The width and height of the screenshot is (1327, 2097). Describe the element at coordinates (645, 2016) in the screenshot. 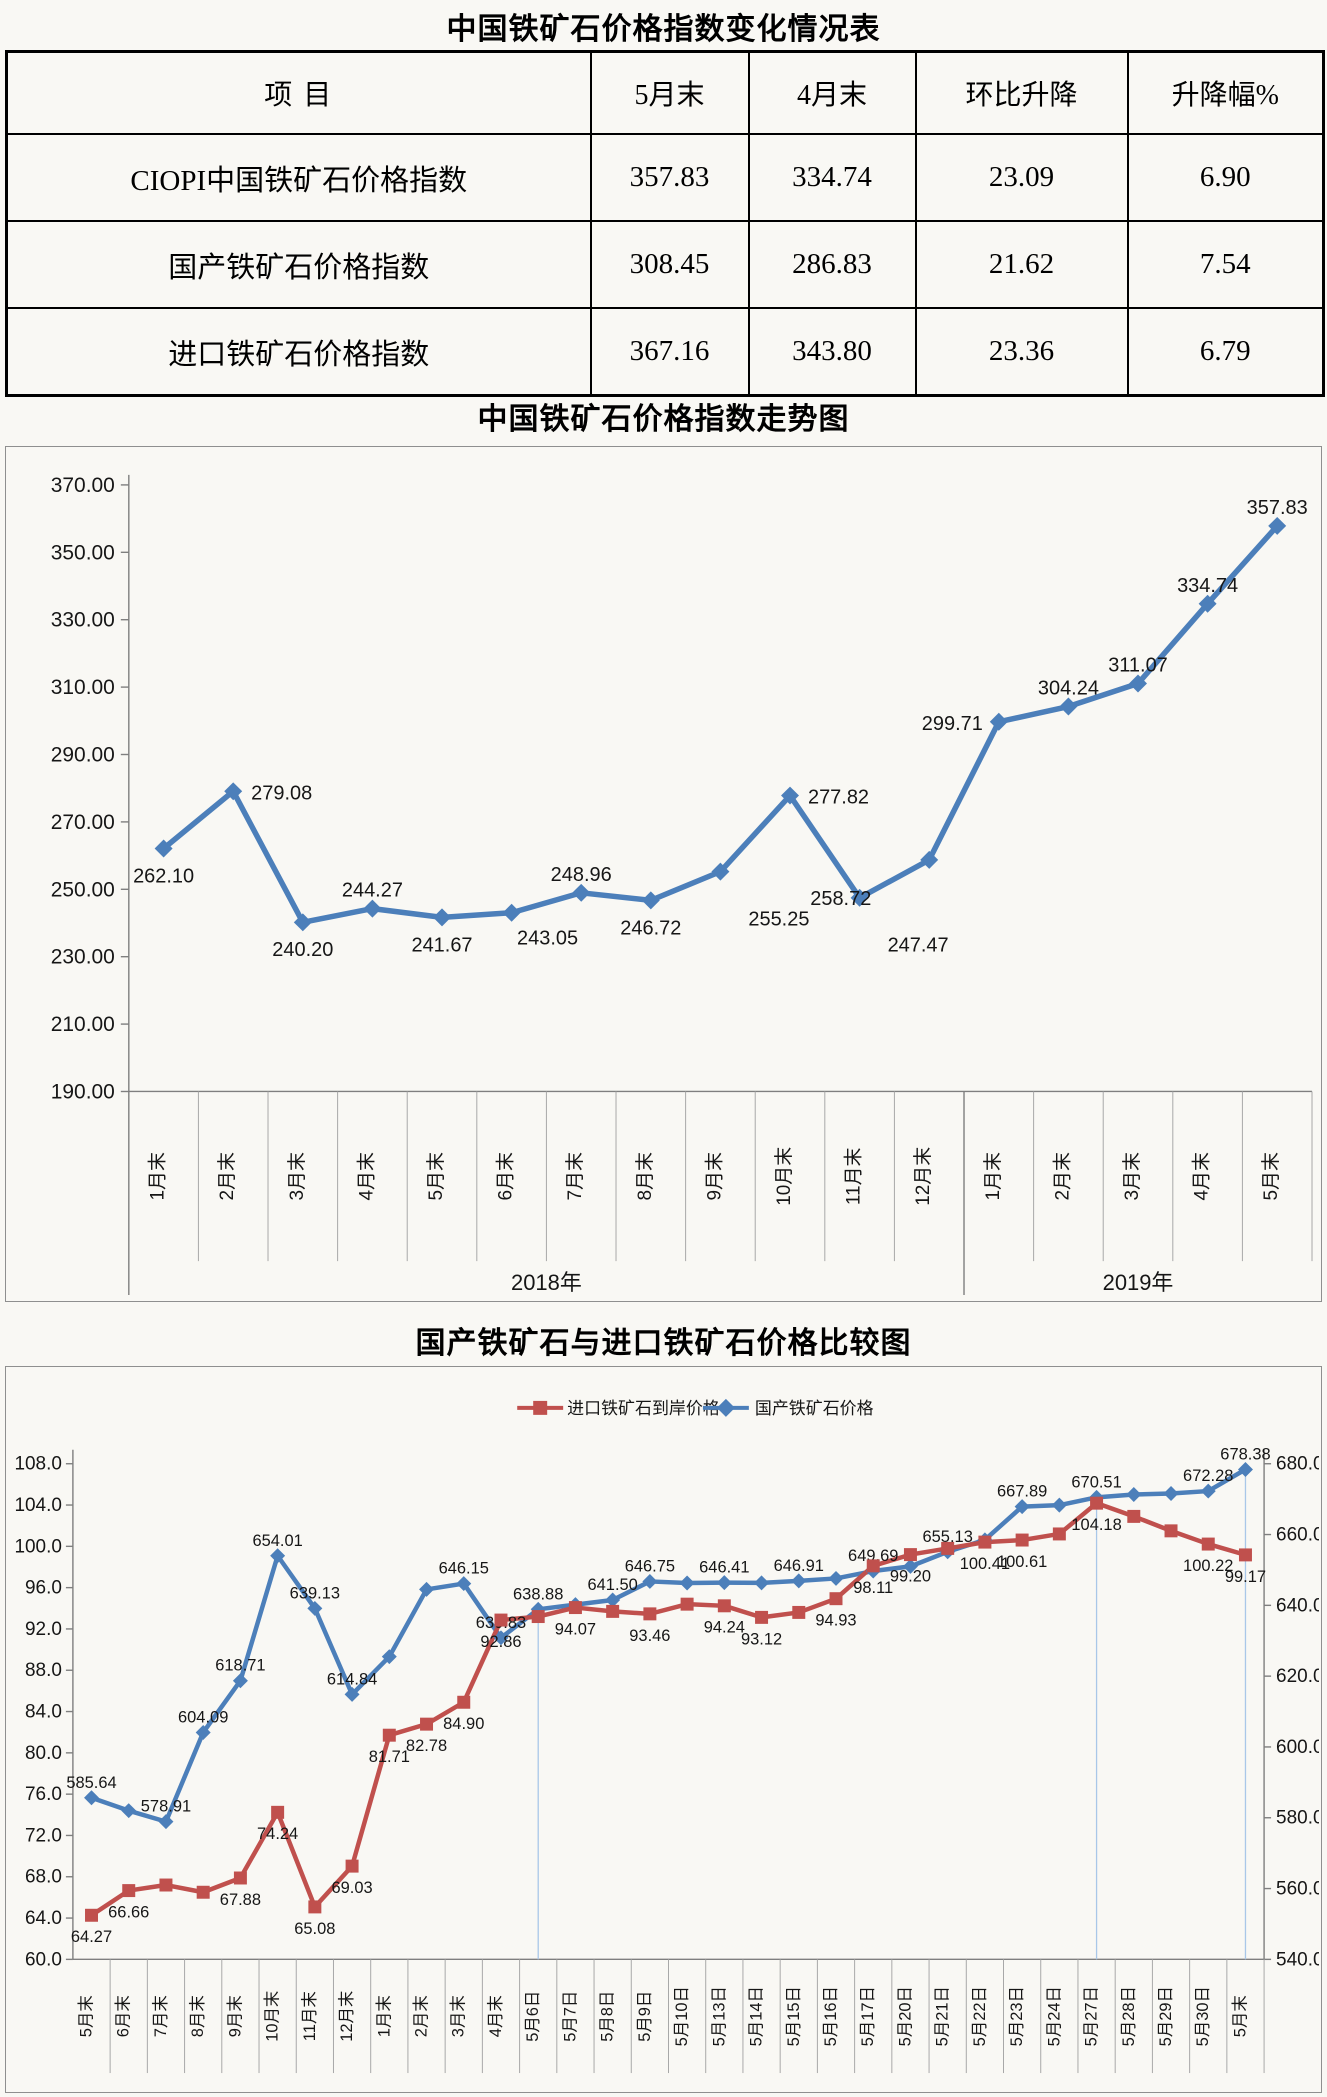

I see `month-label: 5月9日` at that location.